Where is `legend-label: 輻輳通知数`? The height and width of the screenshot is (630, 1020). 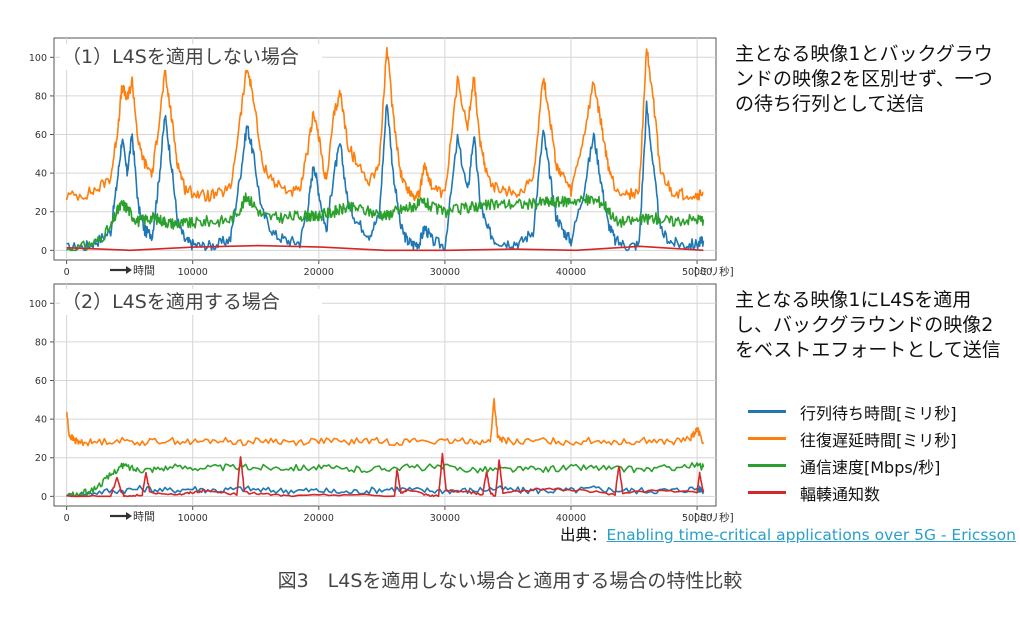 legend-label: 輻輳通知数 is located at coordinates (840, 494).